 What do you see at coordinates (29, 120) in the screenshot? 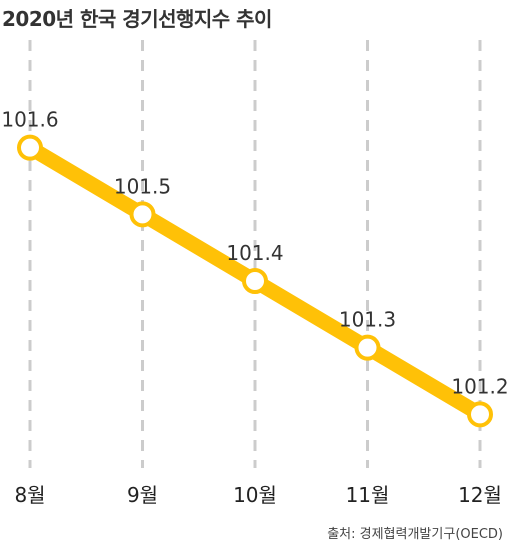
I see `data-label: 101.6` at bounding box center [29, 120].